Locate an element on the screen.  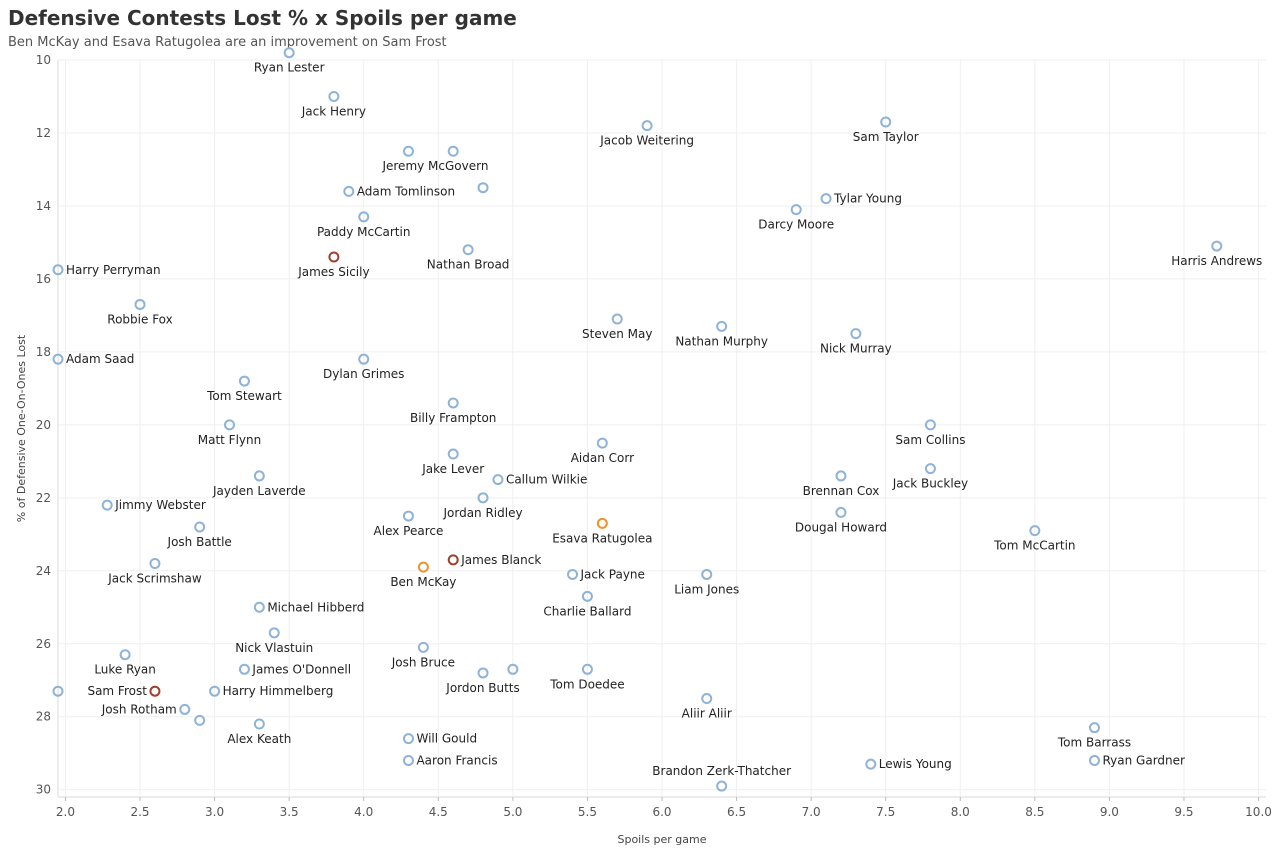
y-tick-label: 16 is located at coordinates (43, 279).